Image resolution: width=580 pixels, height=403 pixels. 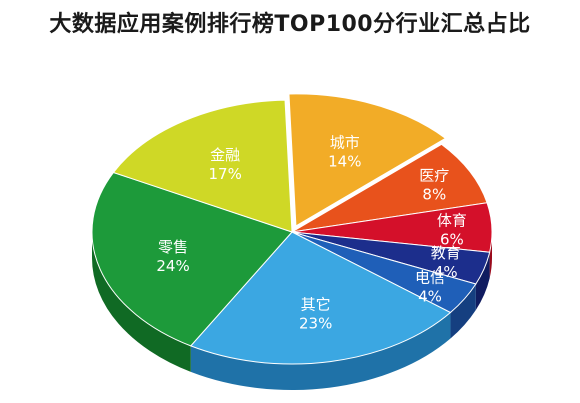 I want to click on slice-label-value: 6%, so click(x=452, y=239).